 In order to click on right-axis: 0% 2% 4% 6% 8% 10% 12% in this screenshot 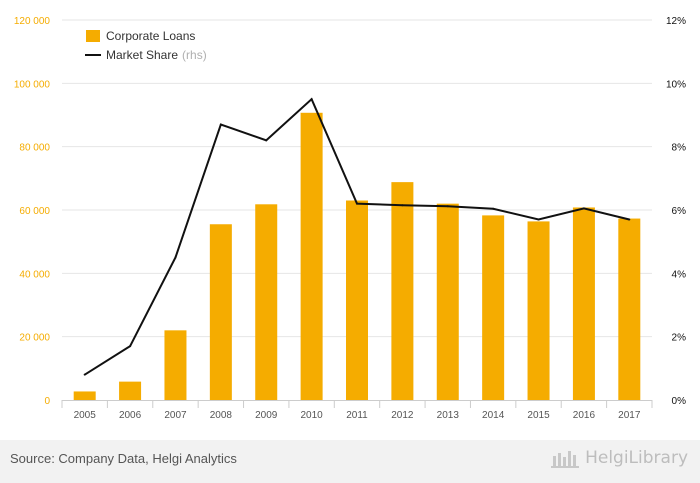, I will do `click(676, 211)`.